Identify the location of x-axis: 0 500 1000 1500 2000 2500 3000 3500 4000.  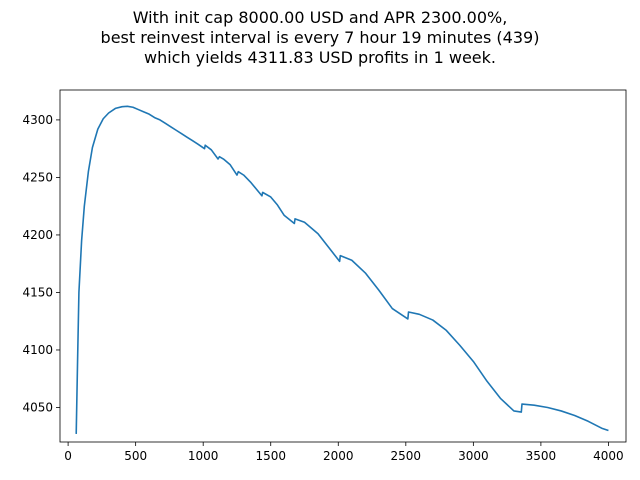
(344, 452).